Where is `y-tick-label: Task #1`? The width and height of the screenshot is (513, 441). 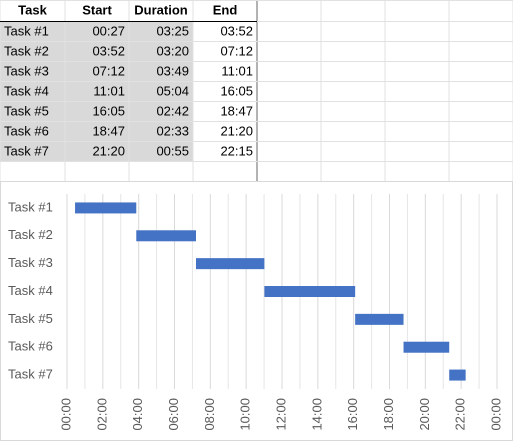 y-tick-label: Task #1 is located at coordinates (30, 206).